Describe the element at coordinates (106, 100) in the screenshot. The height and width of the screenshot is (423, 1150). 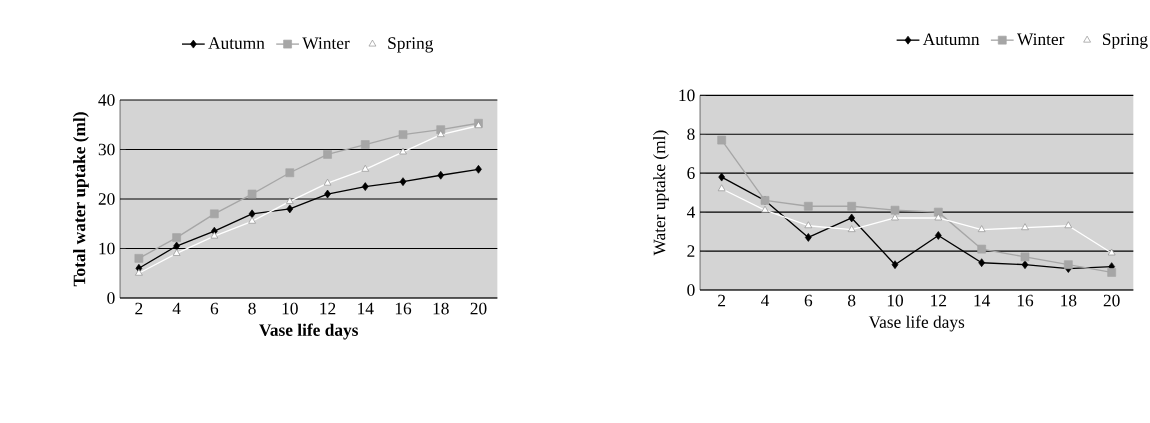
I see `y-tick-label: 40` at that location.